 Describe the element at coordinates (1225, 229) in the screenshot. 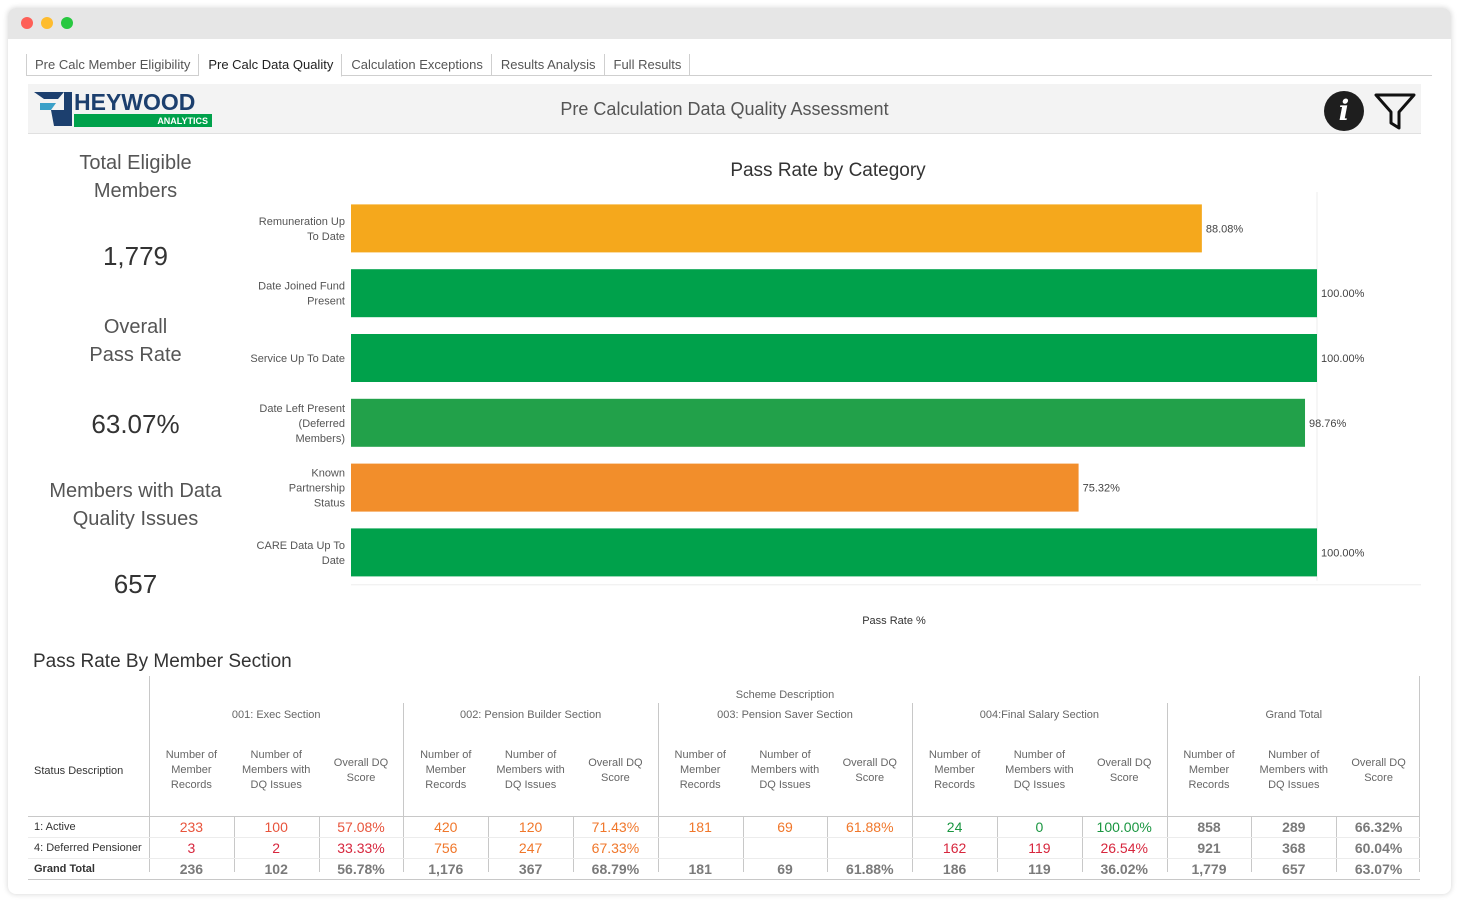

I see `chart-data-label: 88.08%` at that location.